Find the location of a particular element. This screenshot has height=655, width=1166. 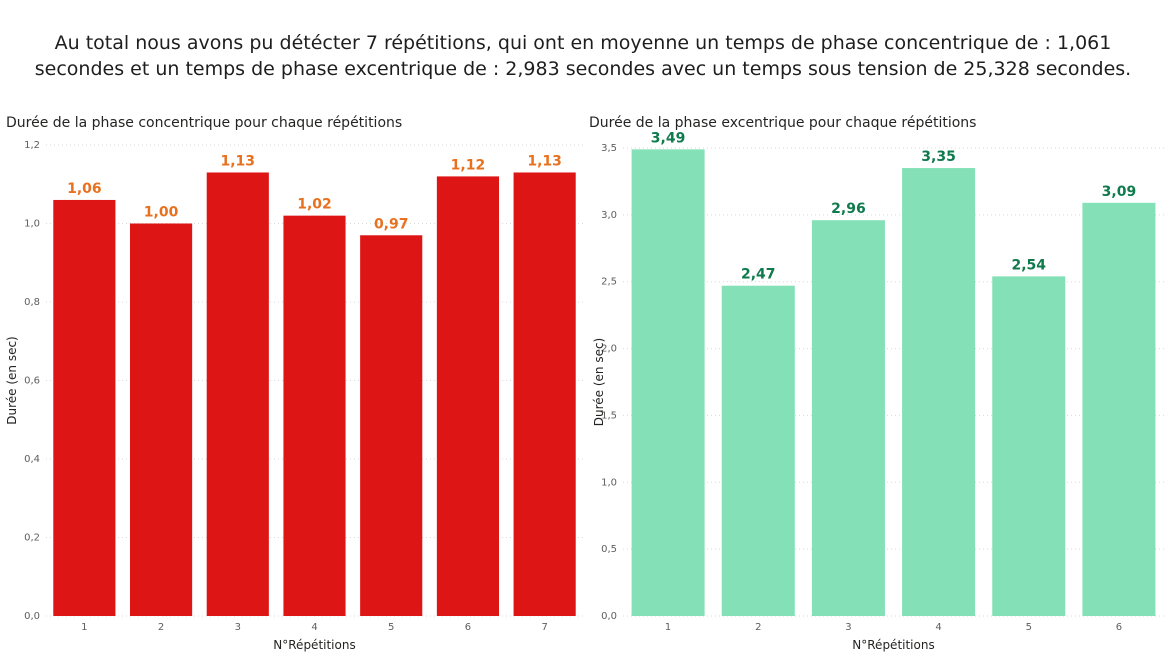

y-tick-label: 0,6 is located at coordinates (32, 381).